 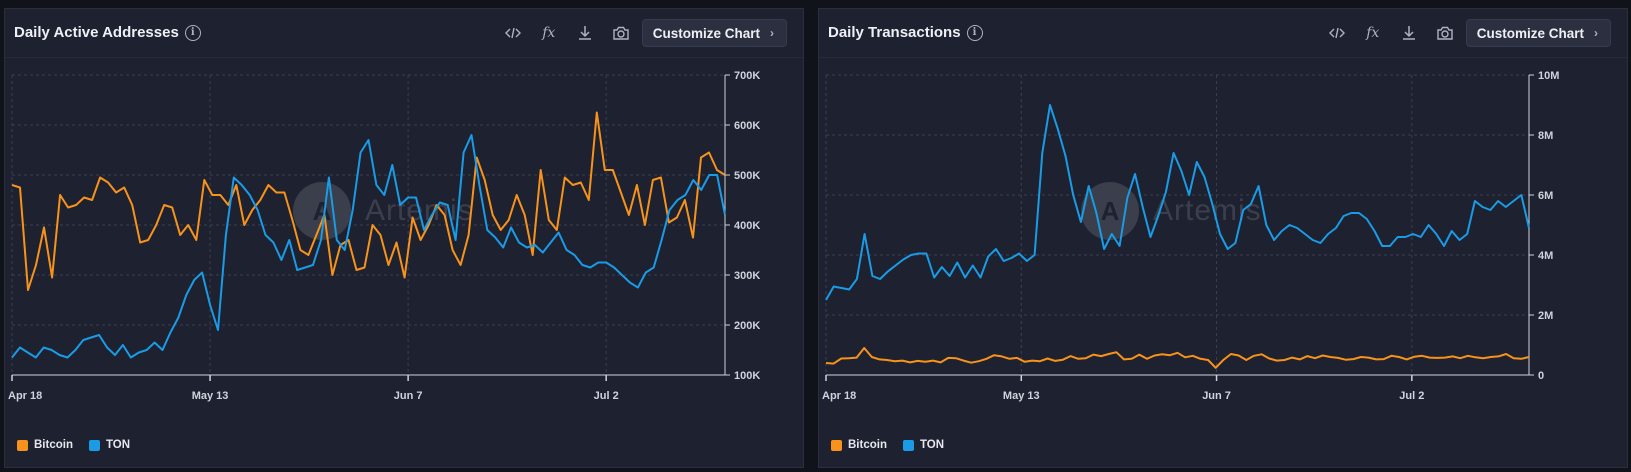 I want to click on y-tick-label: 10M, so click(x=1548, y=76).